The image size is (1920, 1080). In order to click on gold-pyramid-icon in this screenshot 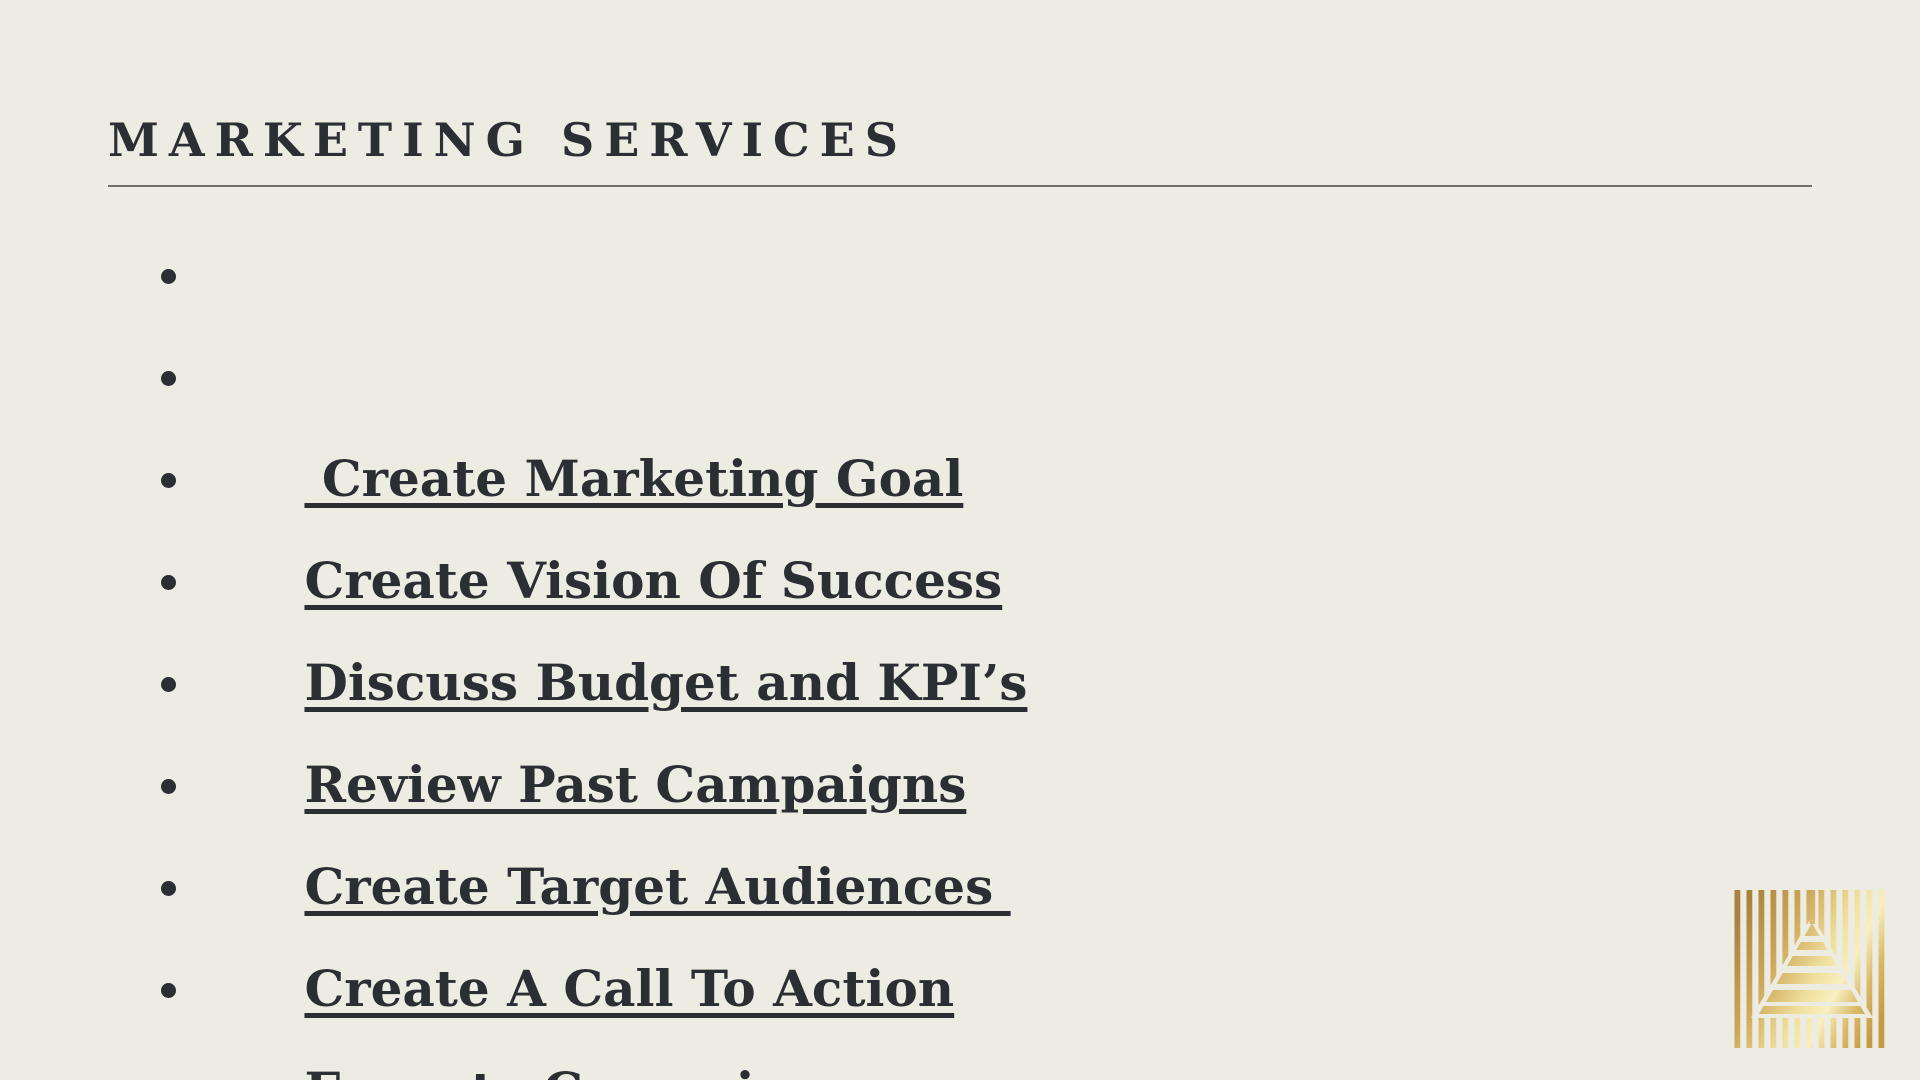, I will do `click(1809, 969)`.